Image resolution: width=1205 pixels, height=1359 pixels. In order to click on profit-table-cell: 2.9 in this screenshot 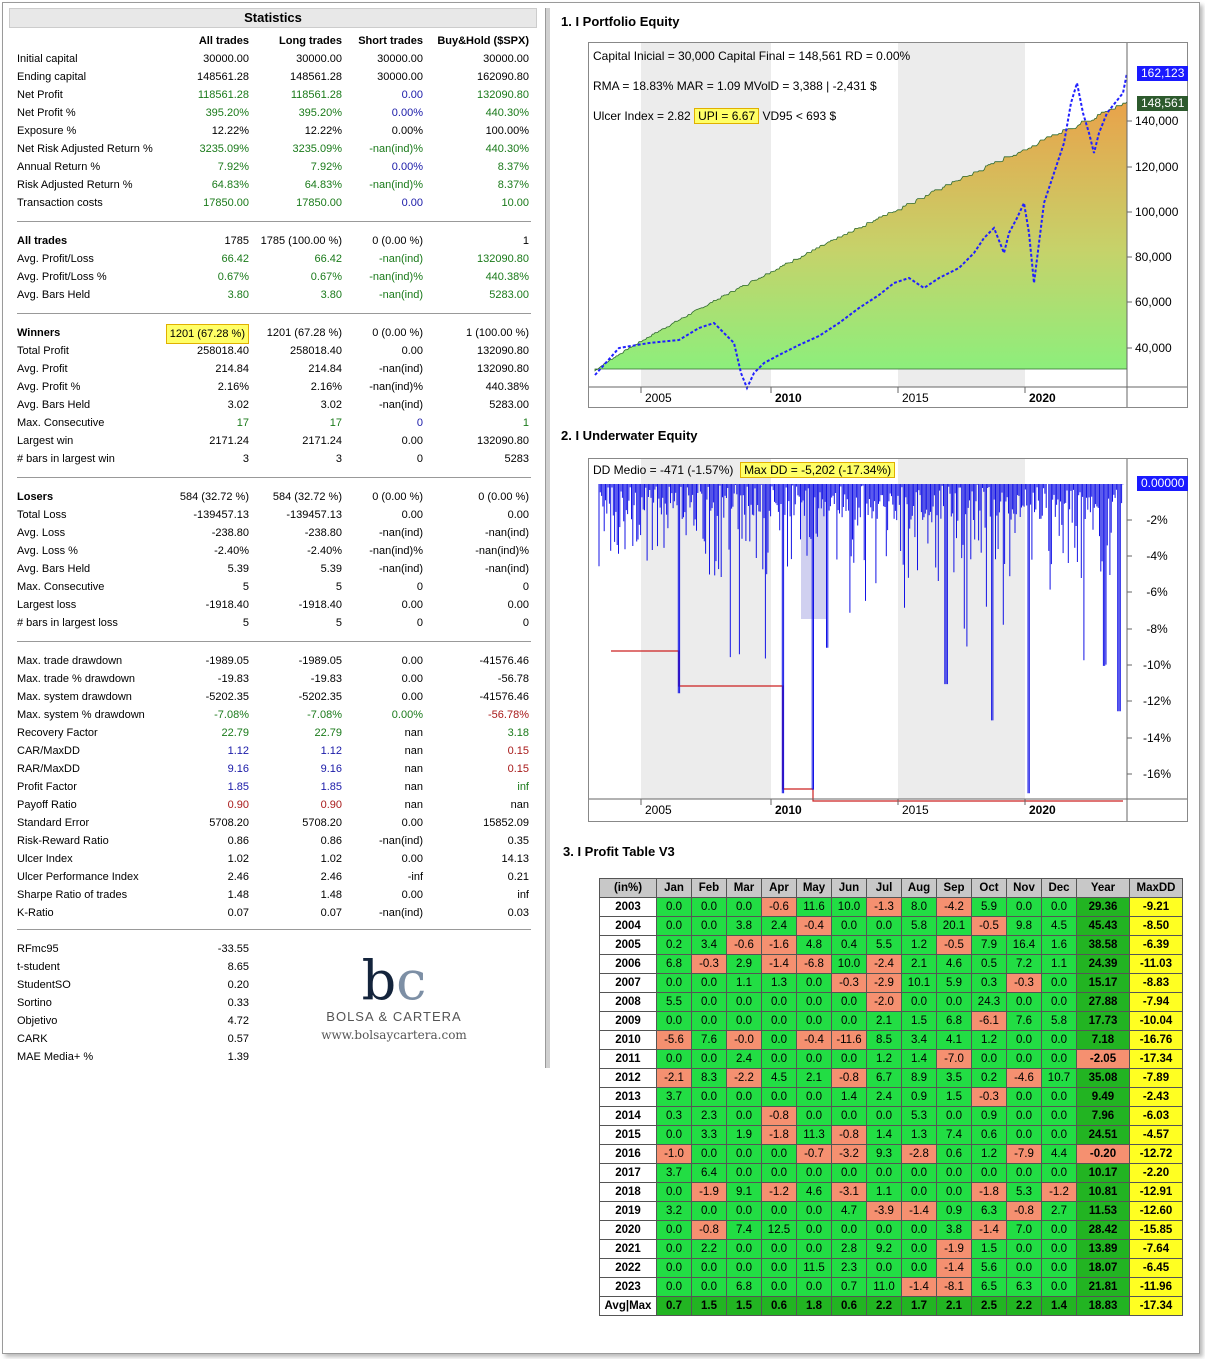, I will do `click(744, 964)`.